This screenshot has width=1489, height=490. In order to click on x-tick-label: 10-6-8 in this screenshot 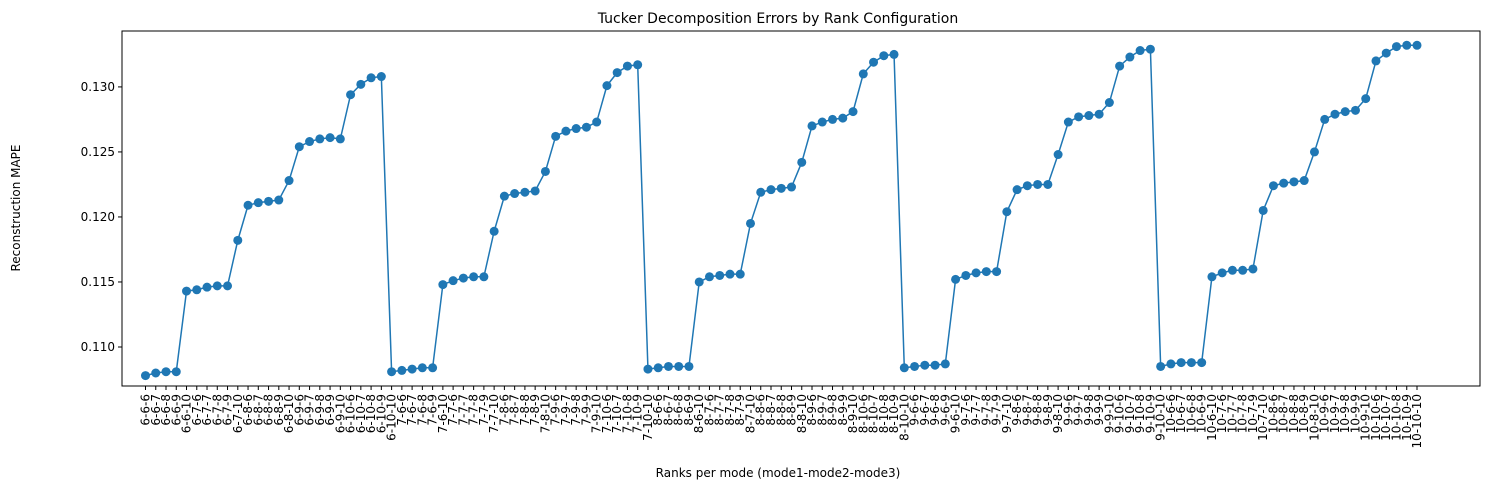, I will do `click(1191, 413)`.